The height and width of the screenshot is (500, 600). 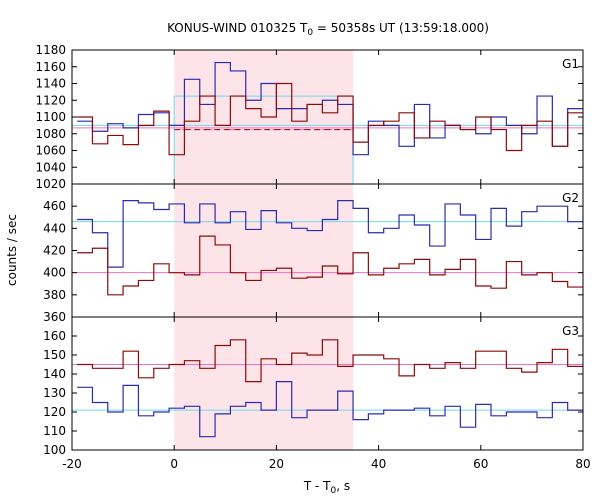 I want to click on x-axis-label-suffix: , s, so click(x=343, y=486).